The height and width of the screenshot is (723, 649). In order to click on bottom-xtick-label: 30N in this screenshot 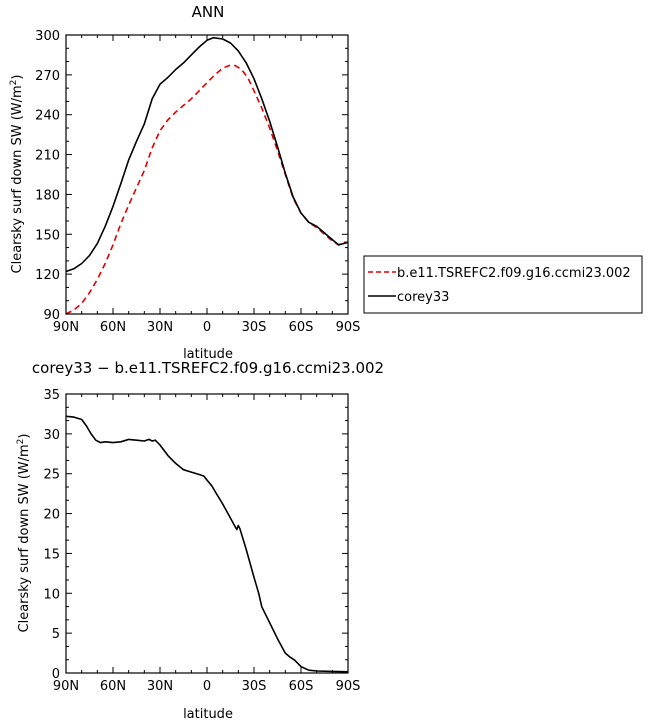, I will do `click(160, 686)`.